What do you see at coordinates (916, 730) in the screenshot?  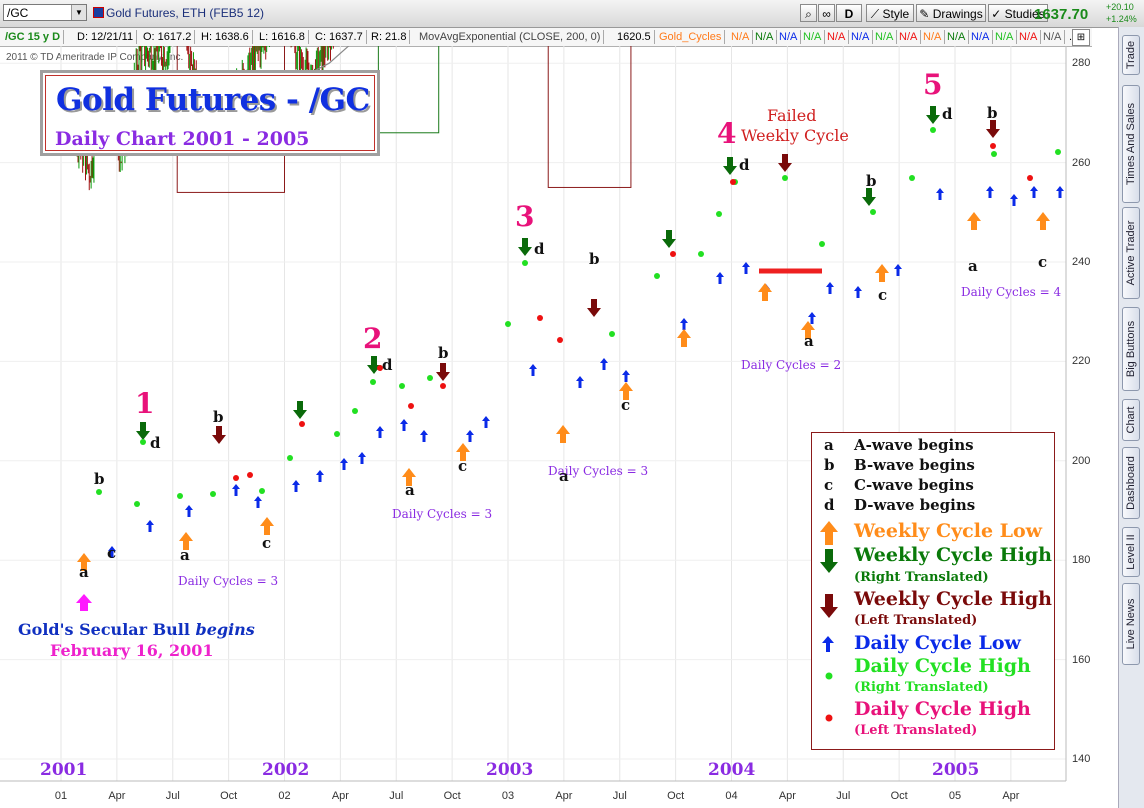 I see `legend-left-translated: (Left Translated)` at bounding box center [916, 730].